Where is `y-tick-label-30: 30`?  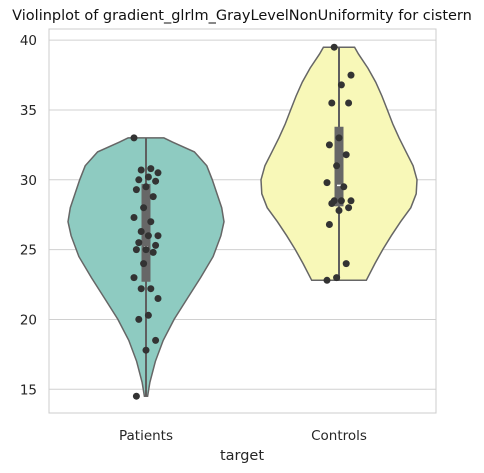
y-tick-label-30: 30 is located at coordinates (28, 181).